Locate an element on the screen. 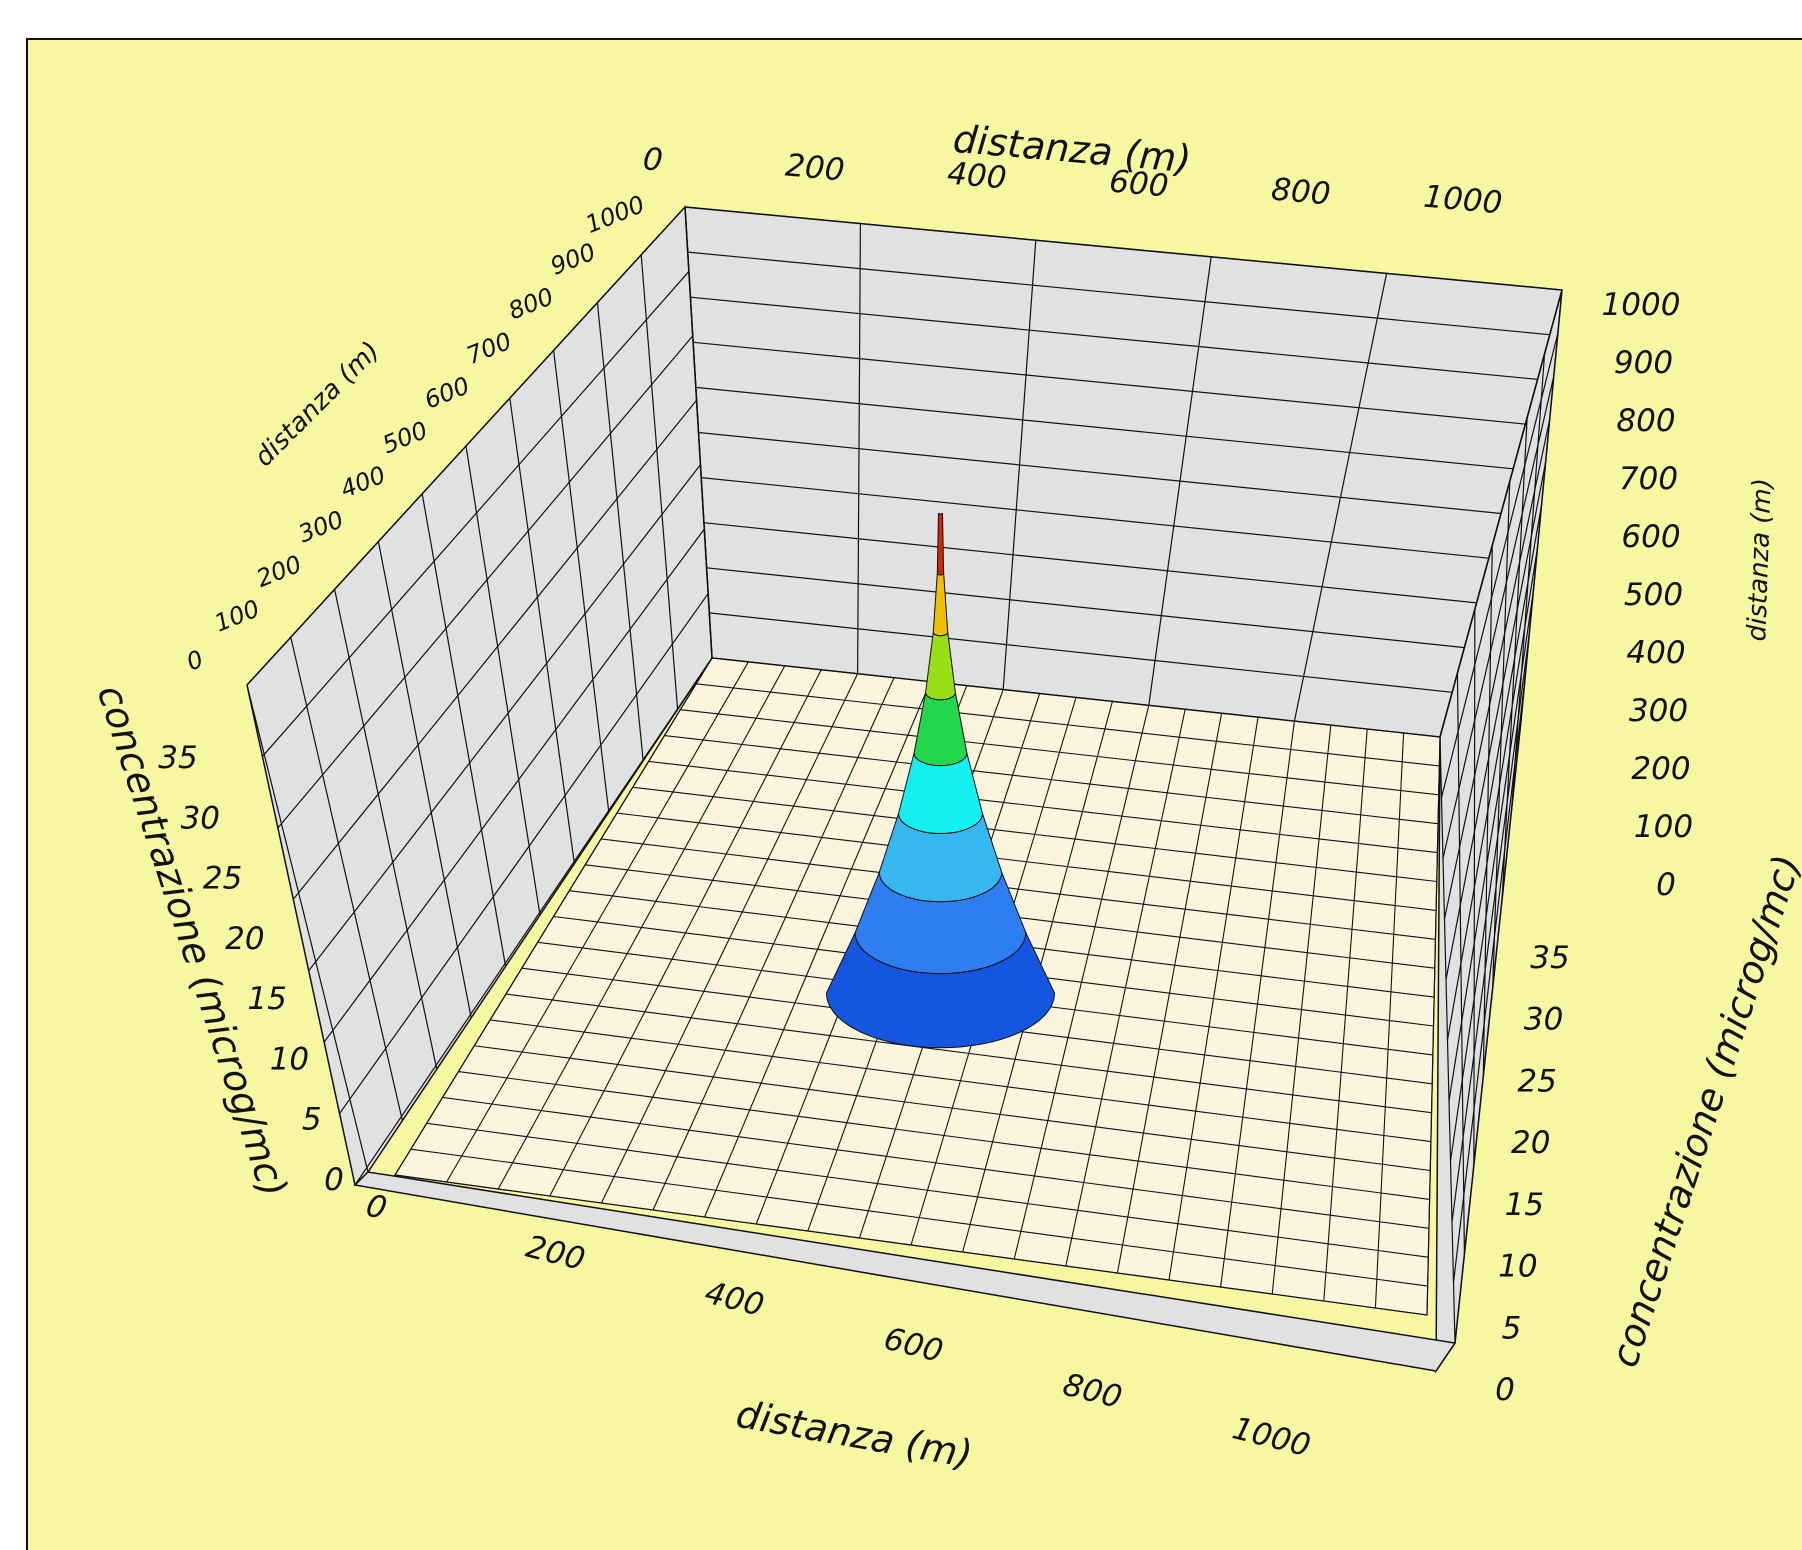 The image size is (1802, 1550). x-tick-label-top: 400 is located at coordinates (977, 176).